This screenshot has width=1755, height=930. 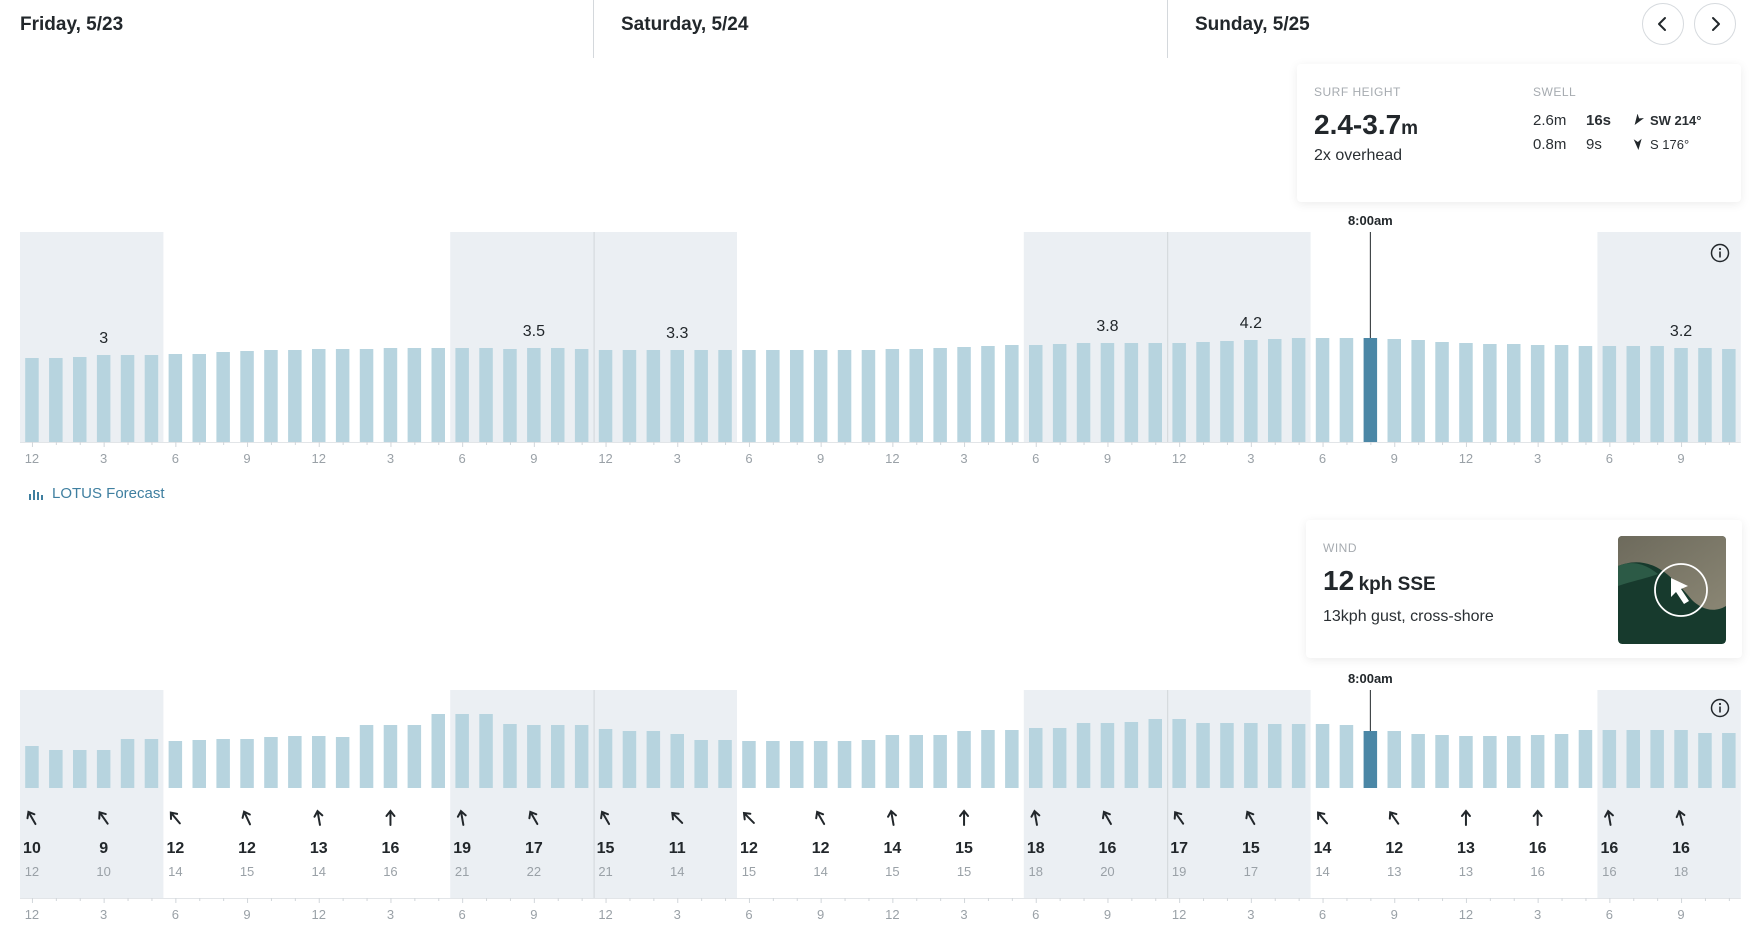 What do you see at coordinates (96, 493) in the screenshot?
I see `lotus-forecast-link: LOTUS Forecast` at bounding box center [96, 493].